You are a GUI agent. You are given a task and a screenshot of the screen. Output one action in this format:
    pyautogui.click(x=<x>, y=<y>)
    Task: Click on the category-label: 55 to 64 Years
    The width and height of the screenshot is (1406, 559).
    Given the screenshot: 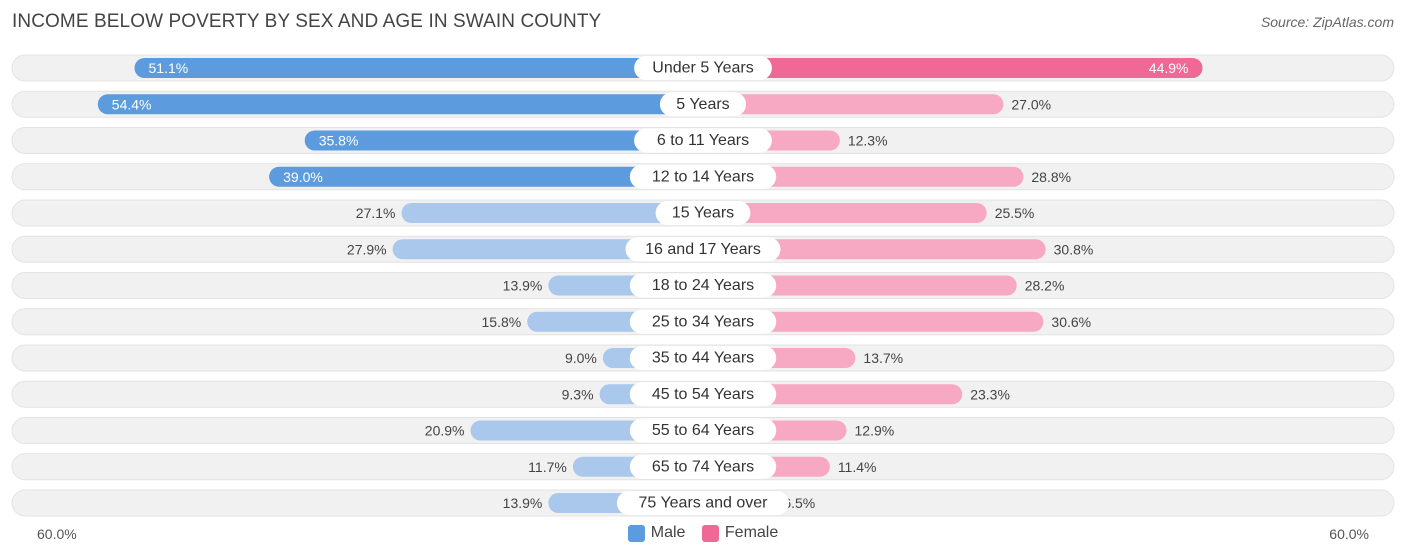 What is the action you would take?
    pyautogui.click(x=703, y=430)
    